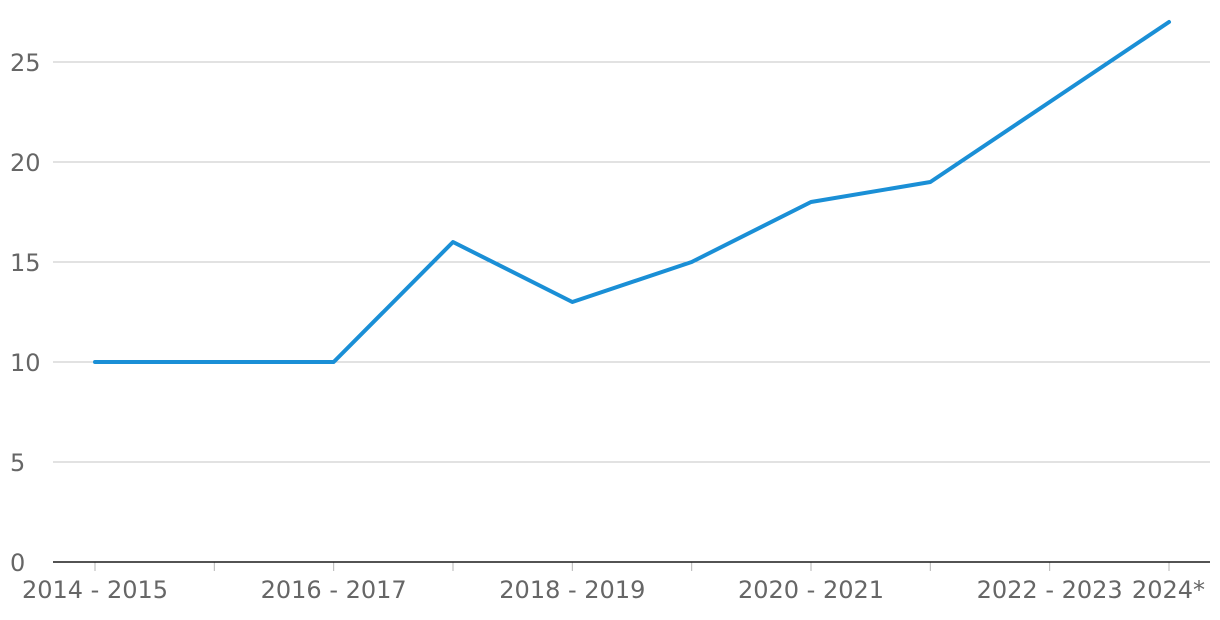 The height and width of the screenshot is (620, 1220). What do you see at coordinates (25, 263) in the screenshot?
I see `y-tick-label: 15` at bounding box center [25, 263].